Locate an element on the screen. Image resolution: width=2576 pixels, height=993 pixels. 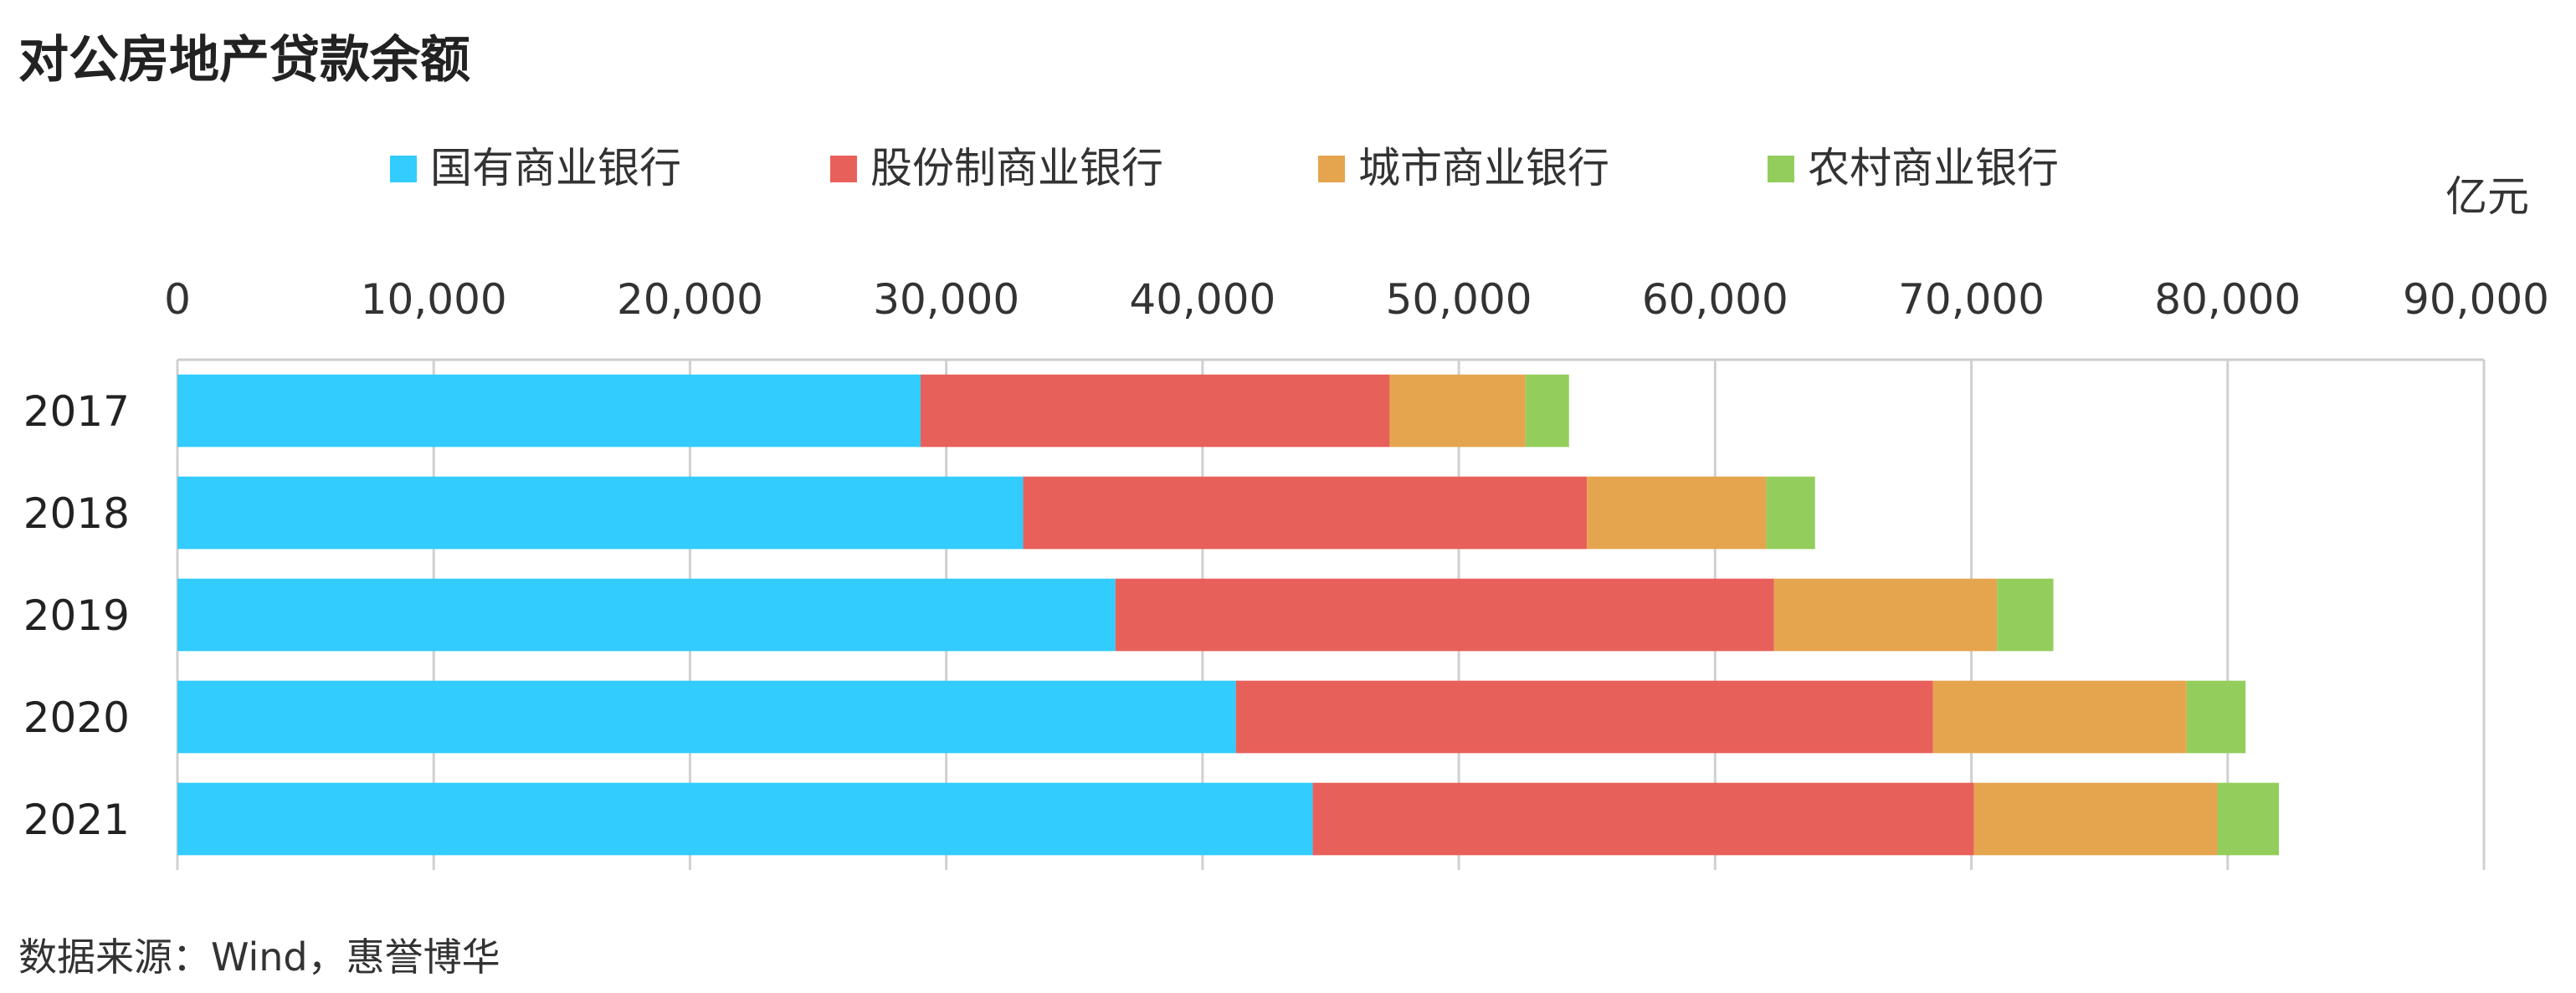
legend-item: 农村商业银行 is located at coordinates (1913, 168).